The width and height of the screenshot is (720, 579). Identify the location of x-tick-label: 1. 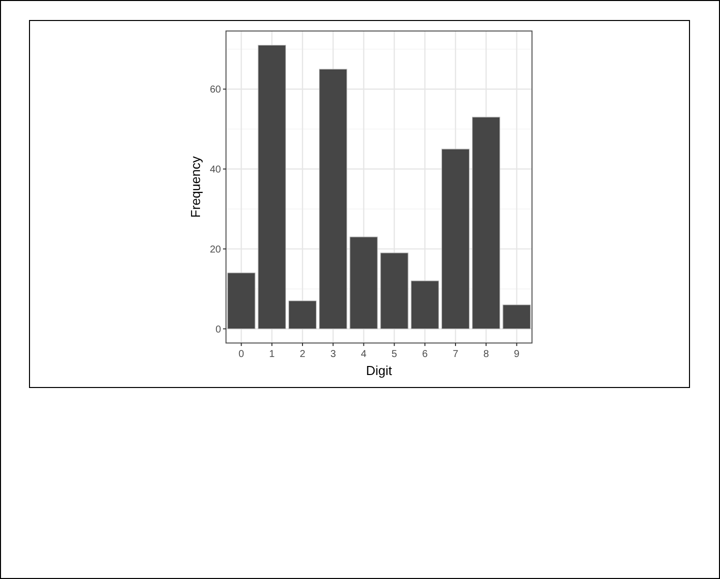
(272, 354).